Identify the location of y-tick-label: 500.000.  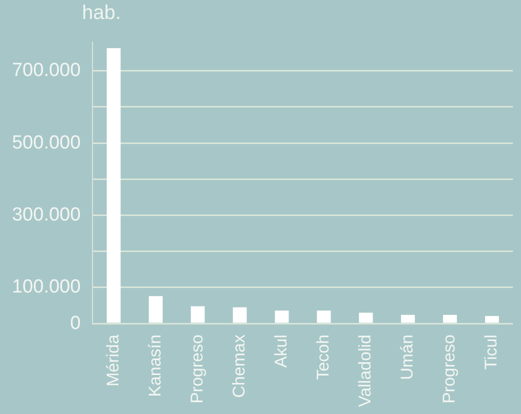
(46, 143).